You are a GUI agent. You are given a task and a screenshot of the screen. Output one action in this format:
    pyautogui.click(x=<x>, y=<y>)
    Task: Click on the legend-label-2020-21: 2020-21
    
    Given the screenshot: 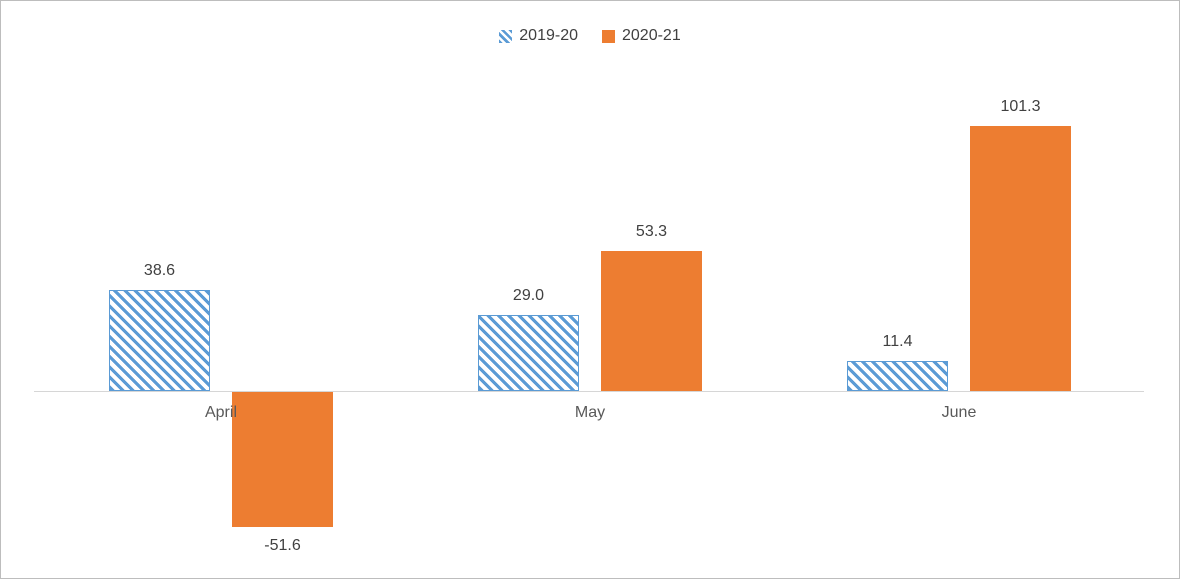 What is the action you would take?
    pyautogui.click(x=651, y=35)
    